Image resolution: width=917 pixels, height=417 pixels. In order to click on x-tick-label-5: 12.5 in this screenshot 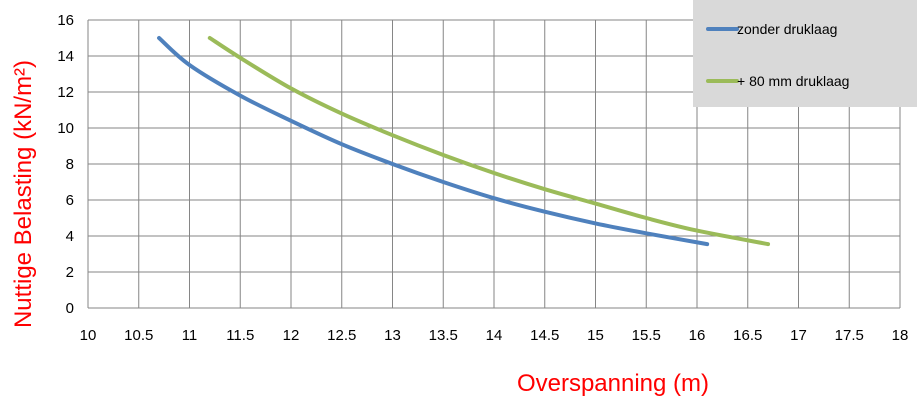, I will do `click(341, 335)`.